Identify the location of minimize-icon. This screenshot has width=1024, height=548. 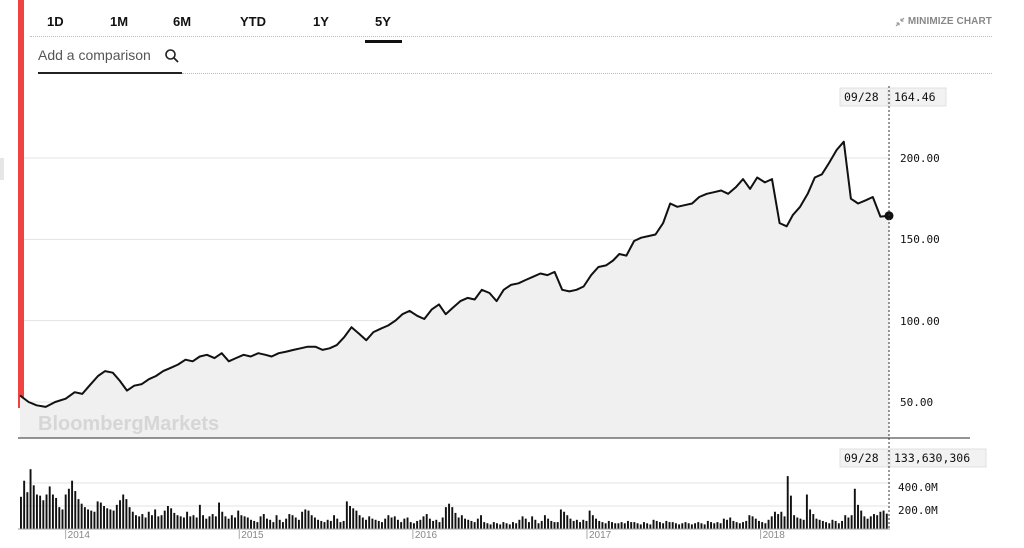
(900, 21).